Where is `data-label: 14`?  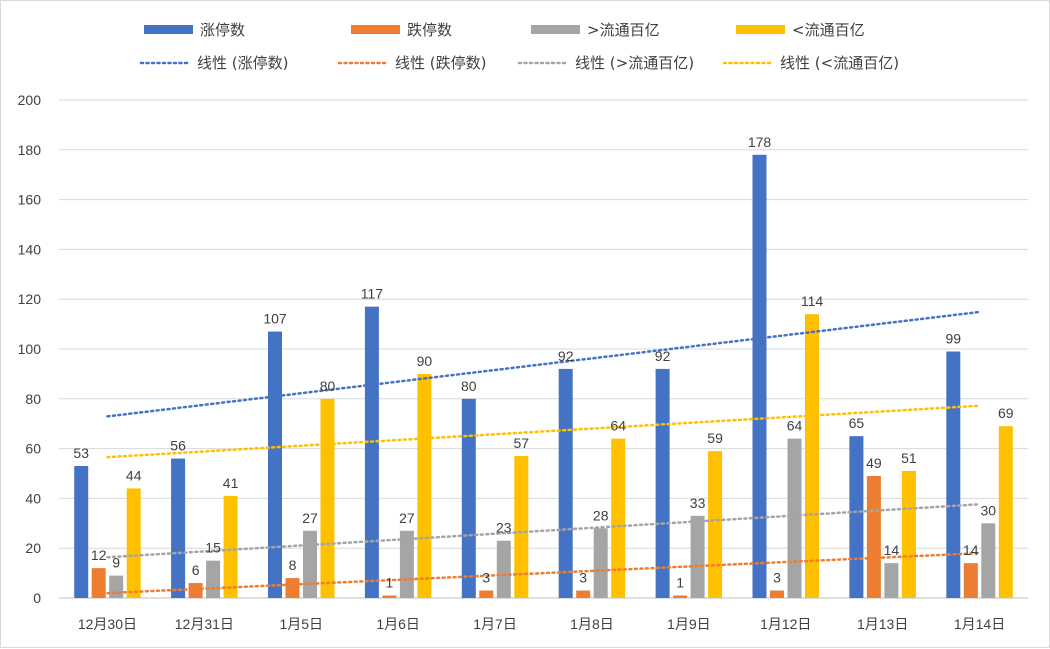
data-label: 14 is located at coordinates (971, 550).